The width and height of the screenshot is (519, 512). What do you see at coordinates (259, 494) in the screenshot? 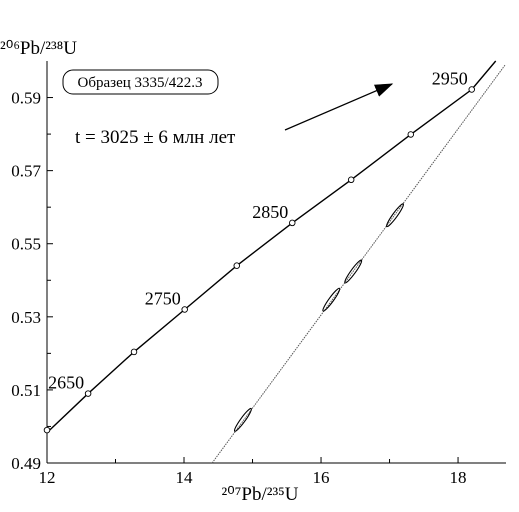
I see `x-axis-label: ²⁰⁷Pb/²³⁵U` at bounding box center [259, 494].